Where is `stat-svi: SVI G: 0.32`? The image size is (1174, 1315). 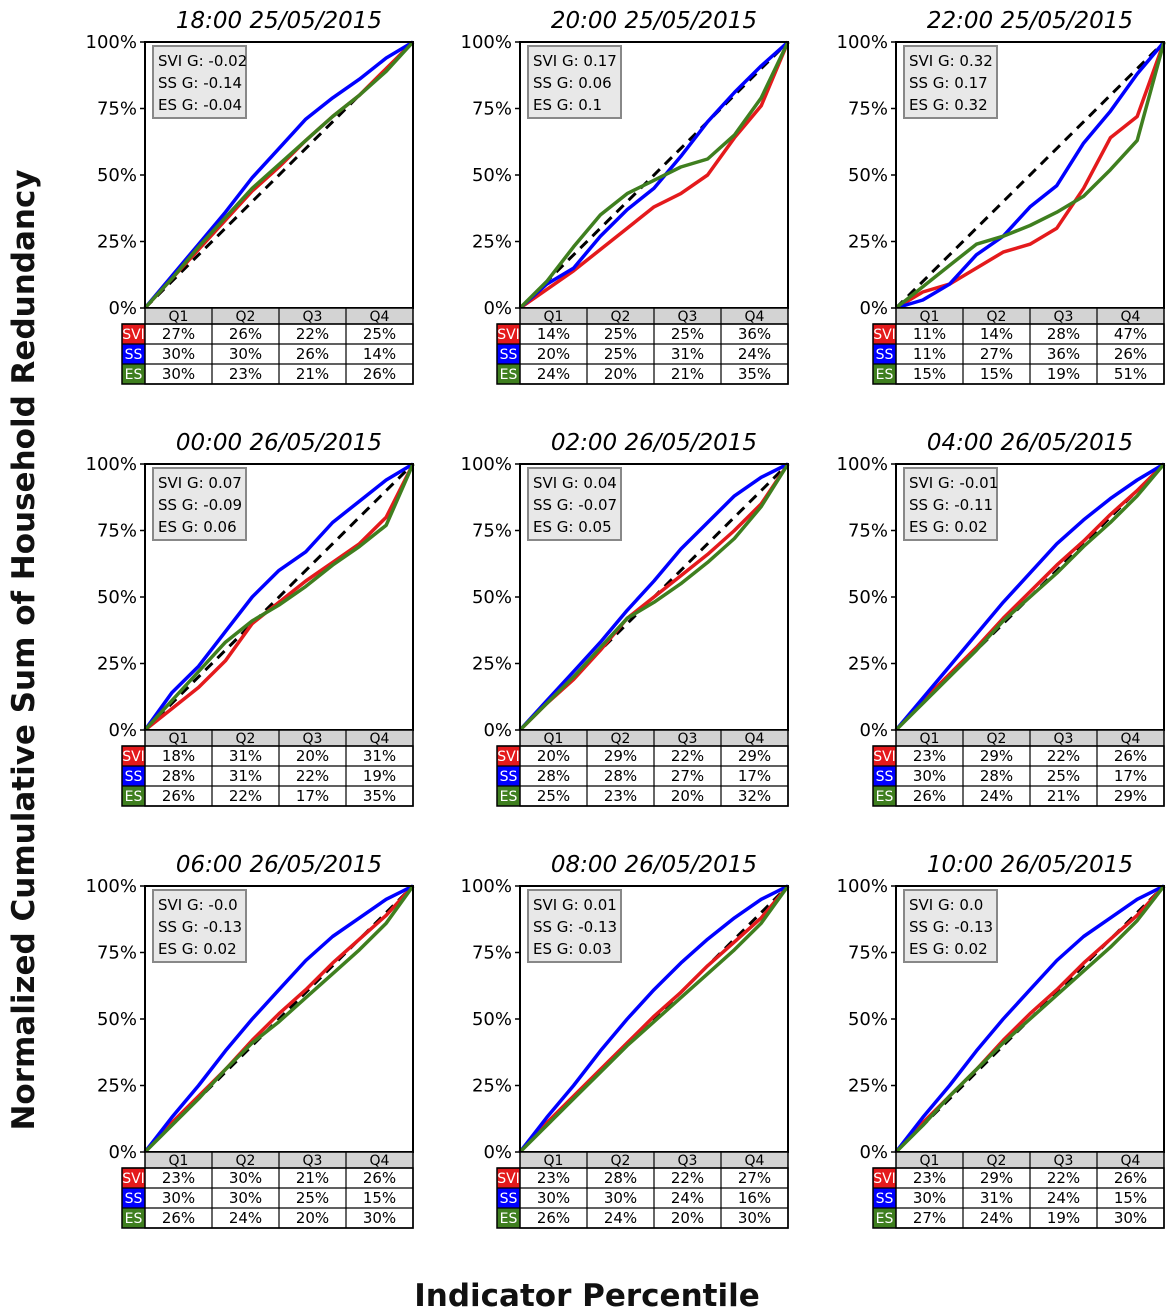 stat-svi: SVI G: 0.32 is located at coordinates (951, 61).